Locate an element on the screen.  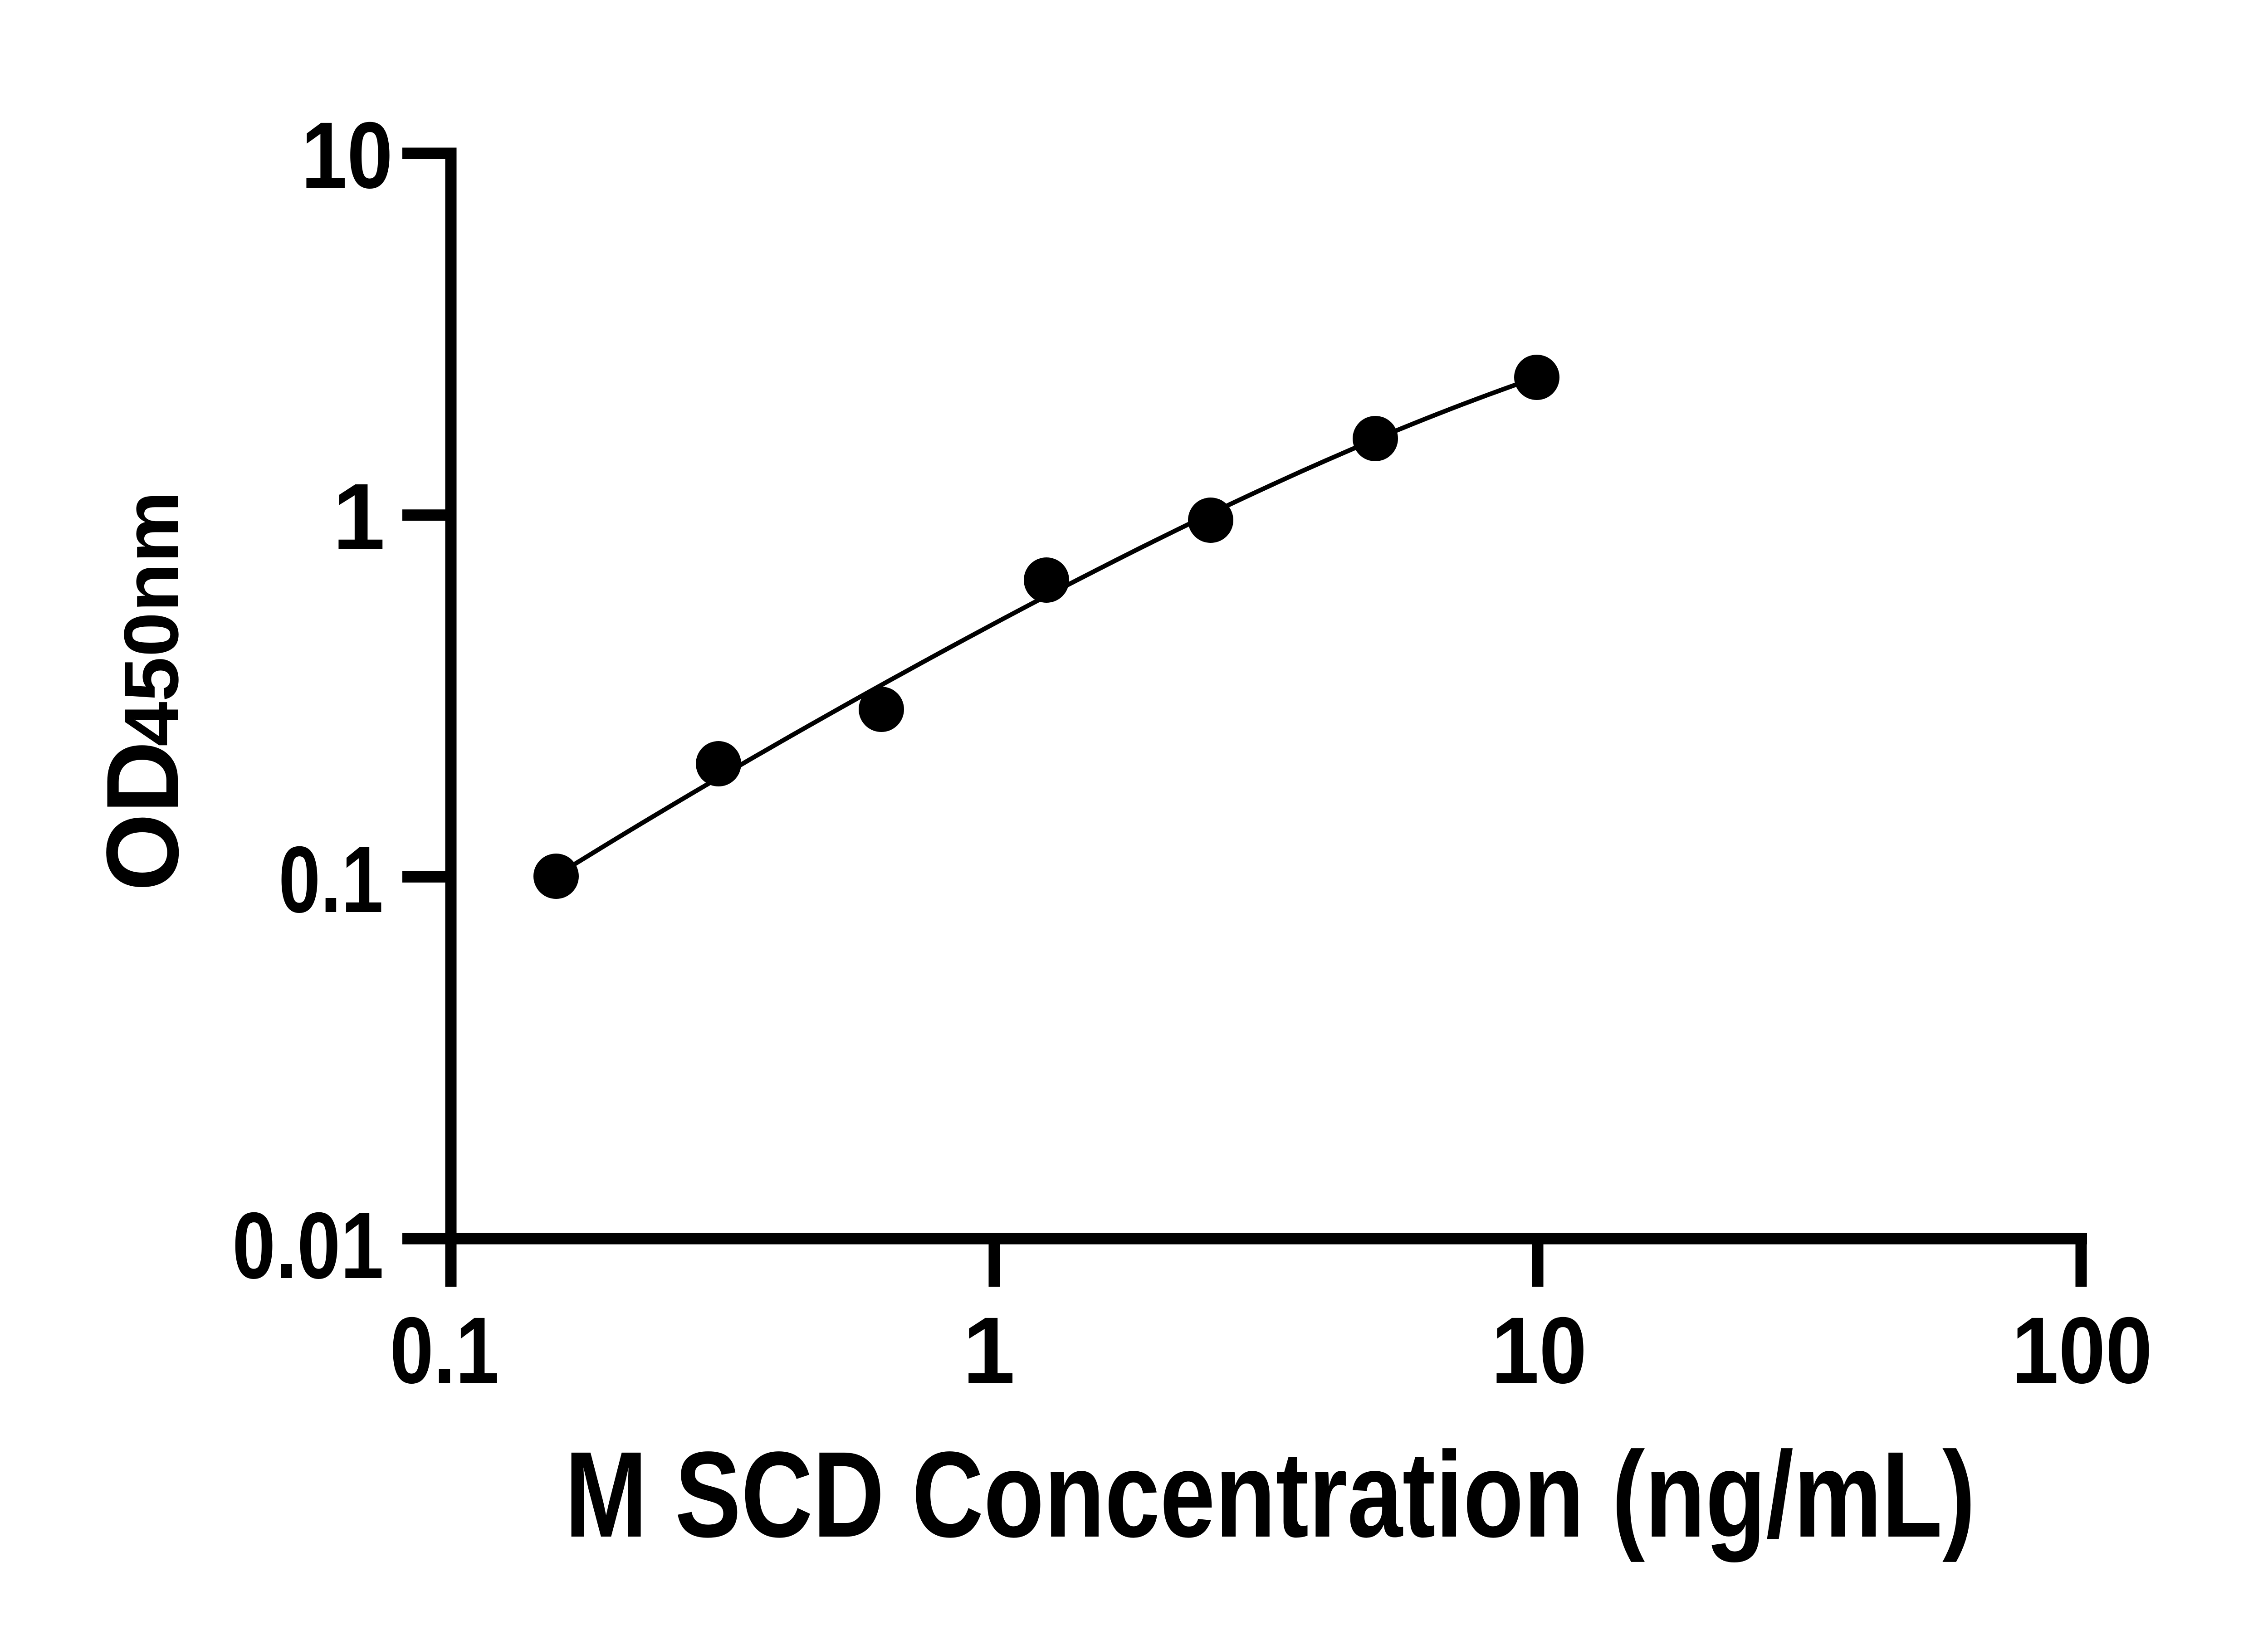
svg-text: OD is located at coordinates (143, 816).